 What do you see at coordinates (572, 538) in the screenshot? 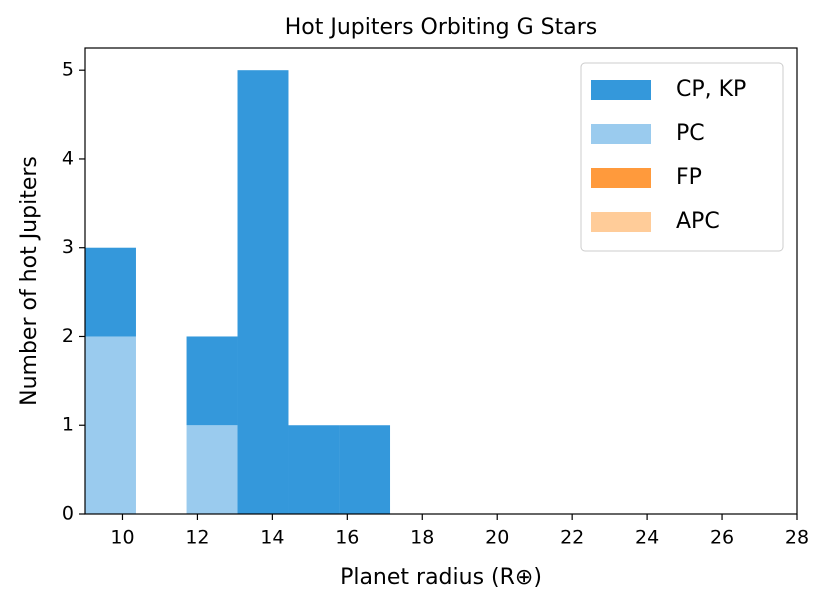
I see `x-tick-label: 22` at bounding box center [572, 538].